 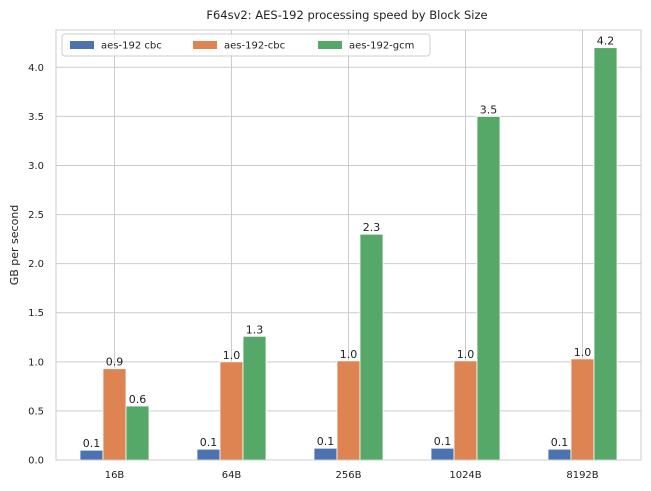 What do you see at coordinates (465, 475) in the screenshot?
I see `x-tick-label: 1024B` at bounding box center [465, 475].